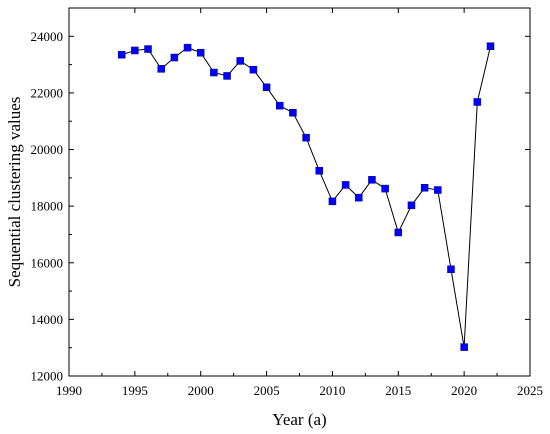 The width and height of the screenshot is (550, 434). What do you see at coordinates (267, 390) in the screenshot?
I see `x-tick-label: 2005` at bounding box center [267, 390].